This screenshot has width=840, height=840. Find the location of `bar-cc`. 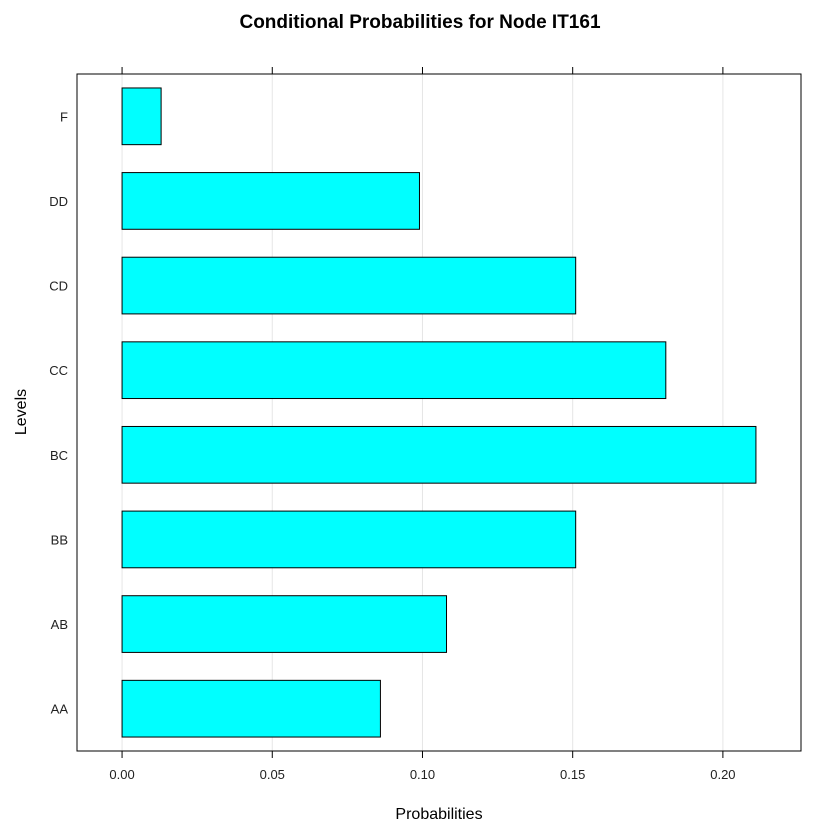

bar-cc is located at coordinates (394, 370).